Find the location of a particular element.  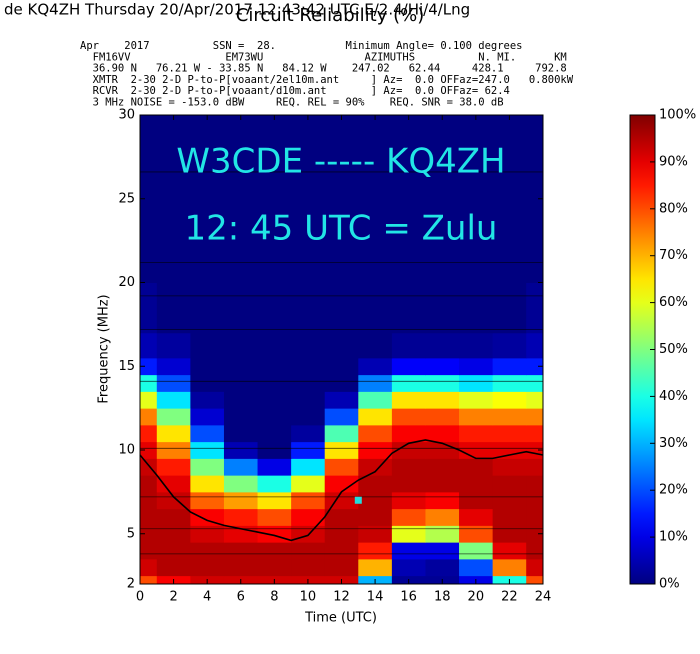

colorbar-tick-label: 70% is located at coordinates (673, 255).